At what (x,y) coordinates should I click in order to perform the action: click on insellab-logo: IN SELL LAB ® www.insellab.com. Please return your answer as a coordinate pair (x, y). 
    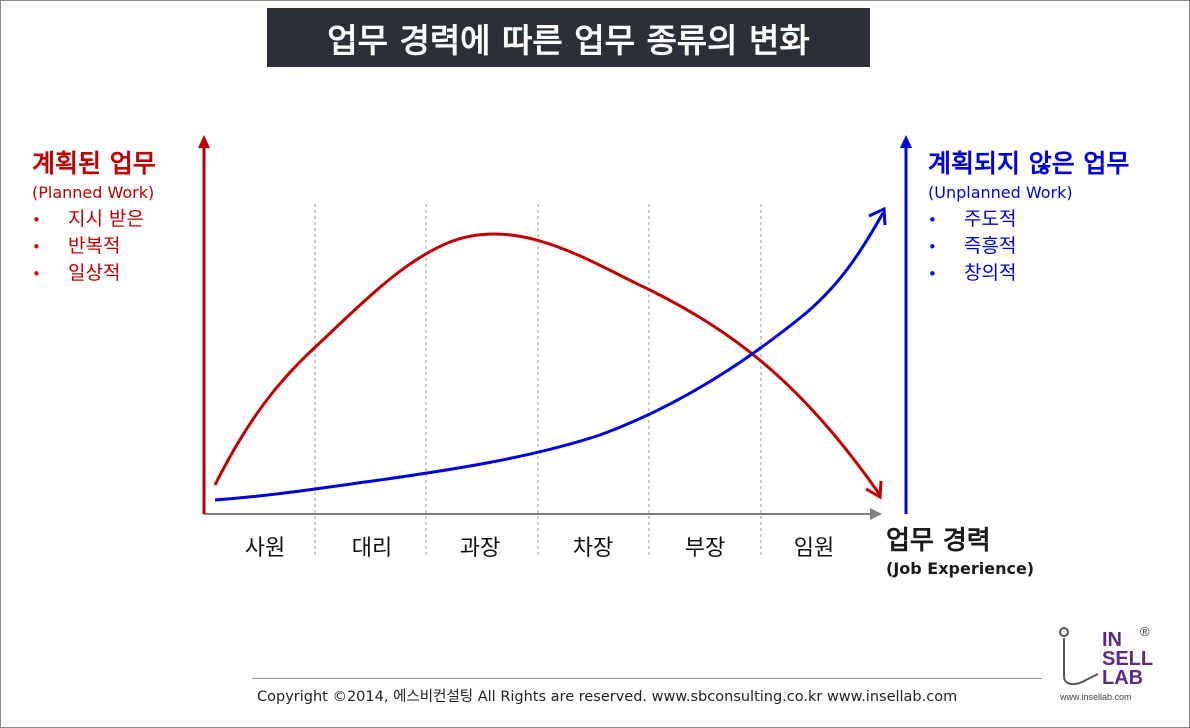
    Looking at the image, I should click on (1107, 666).